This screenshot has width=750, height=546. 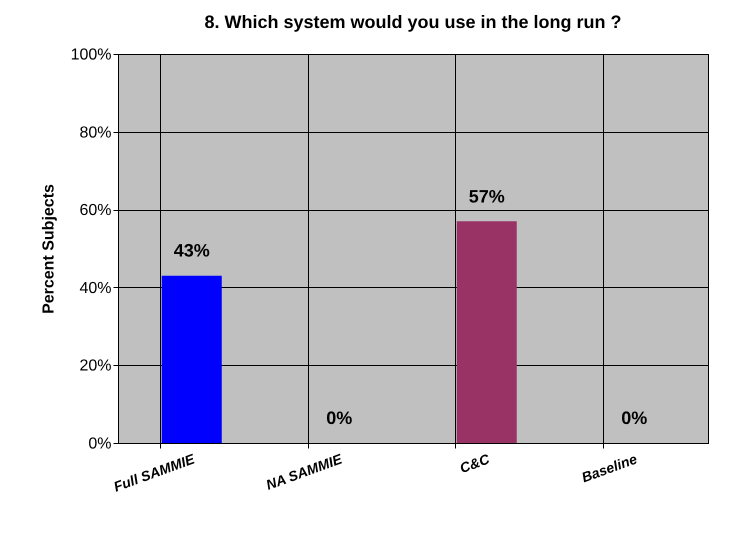 I want to click on data-label: 43%, so click(x=192, y=250).